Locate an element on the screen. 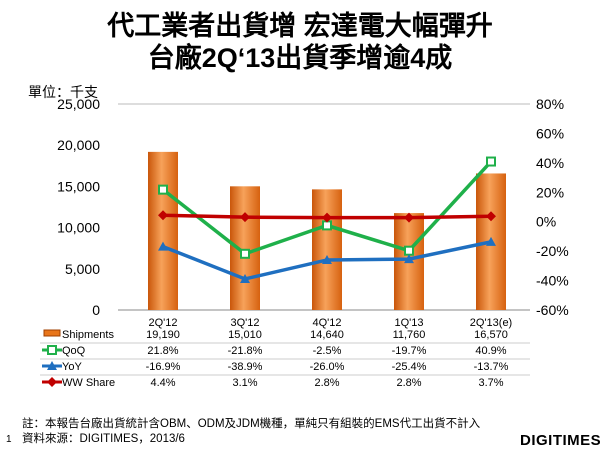 This screenshot has height=450, width=600. left-tick-label: 10,000 is located at coordinates (78, 228).